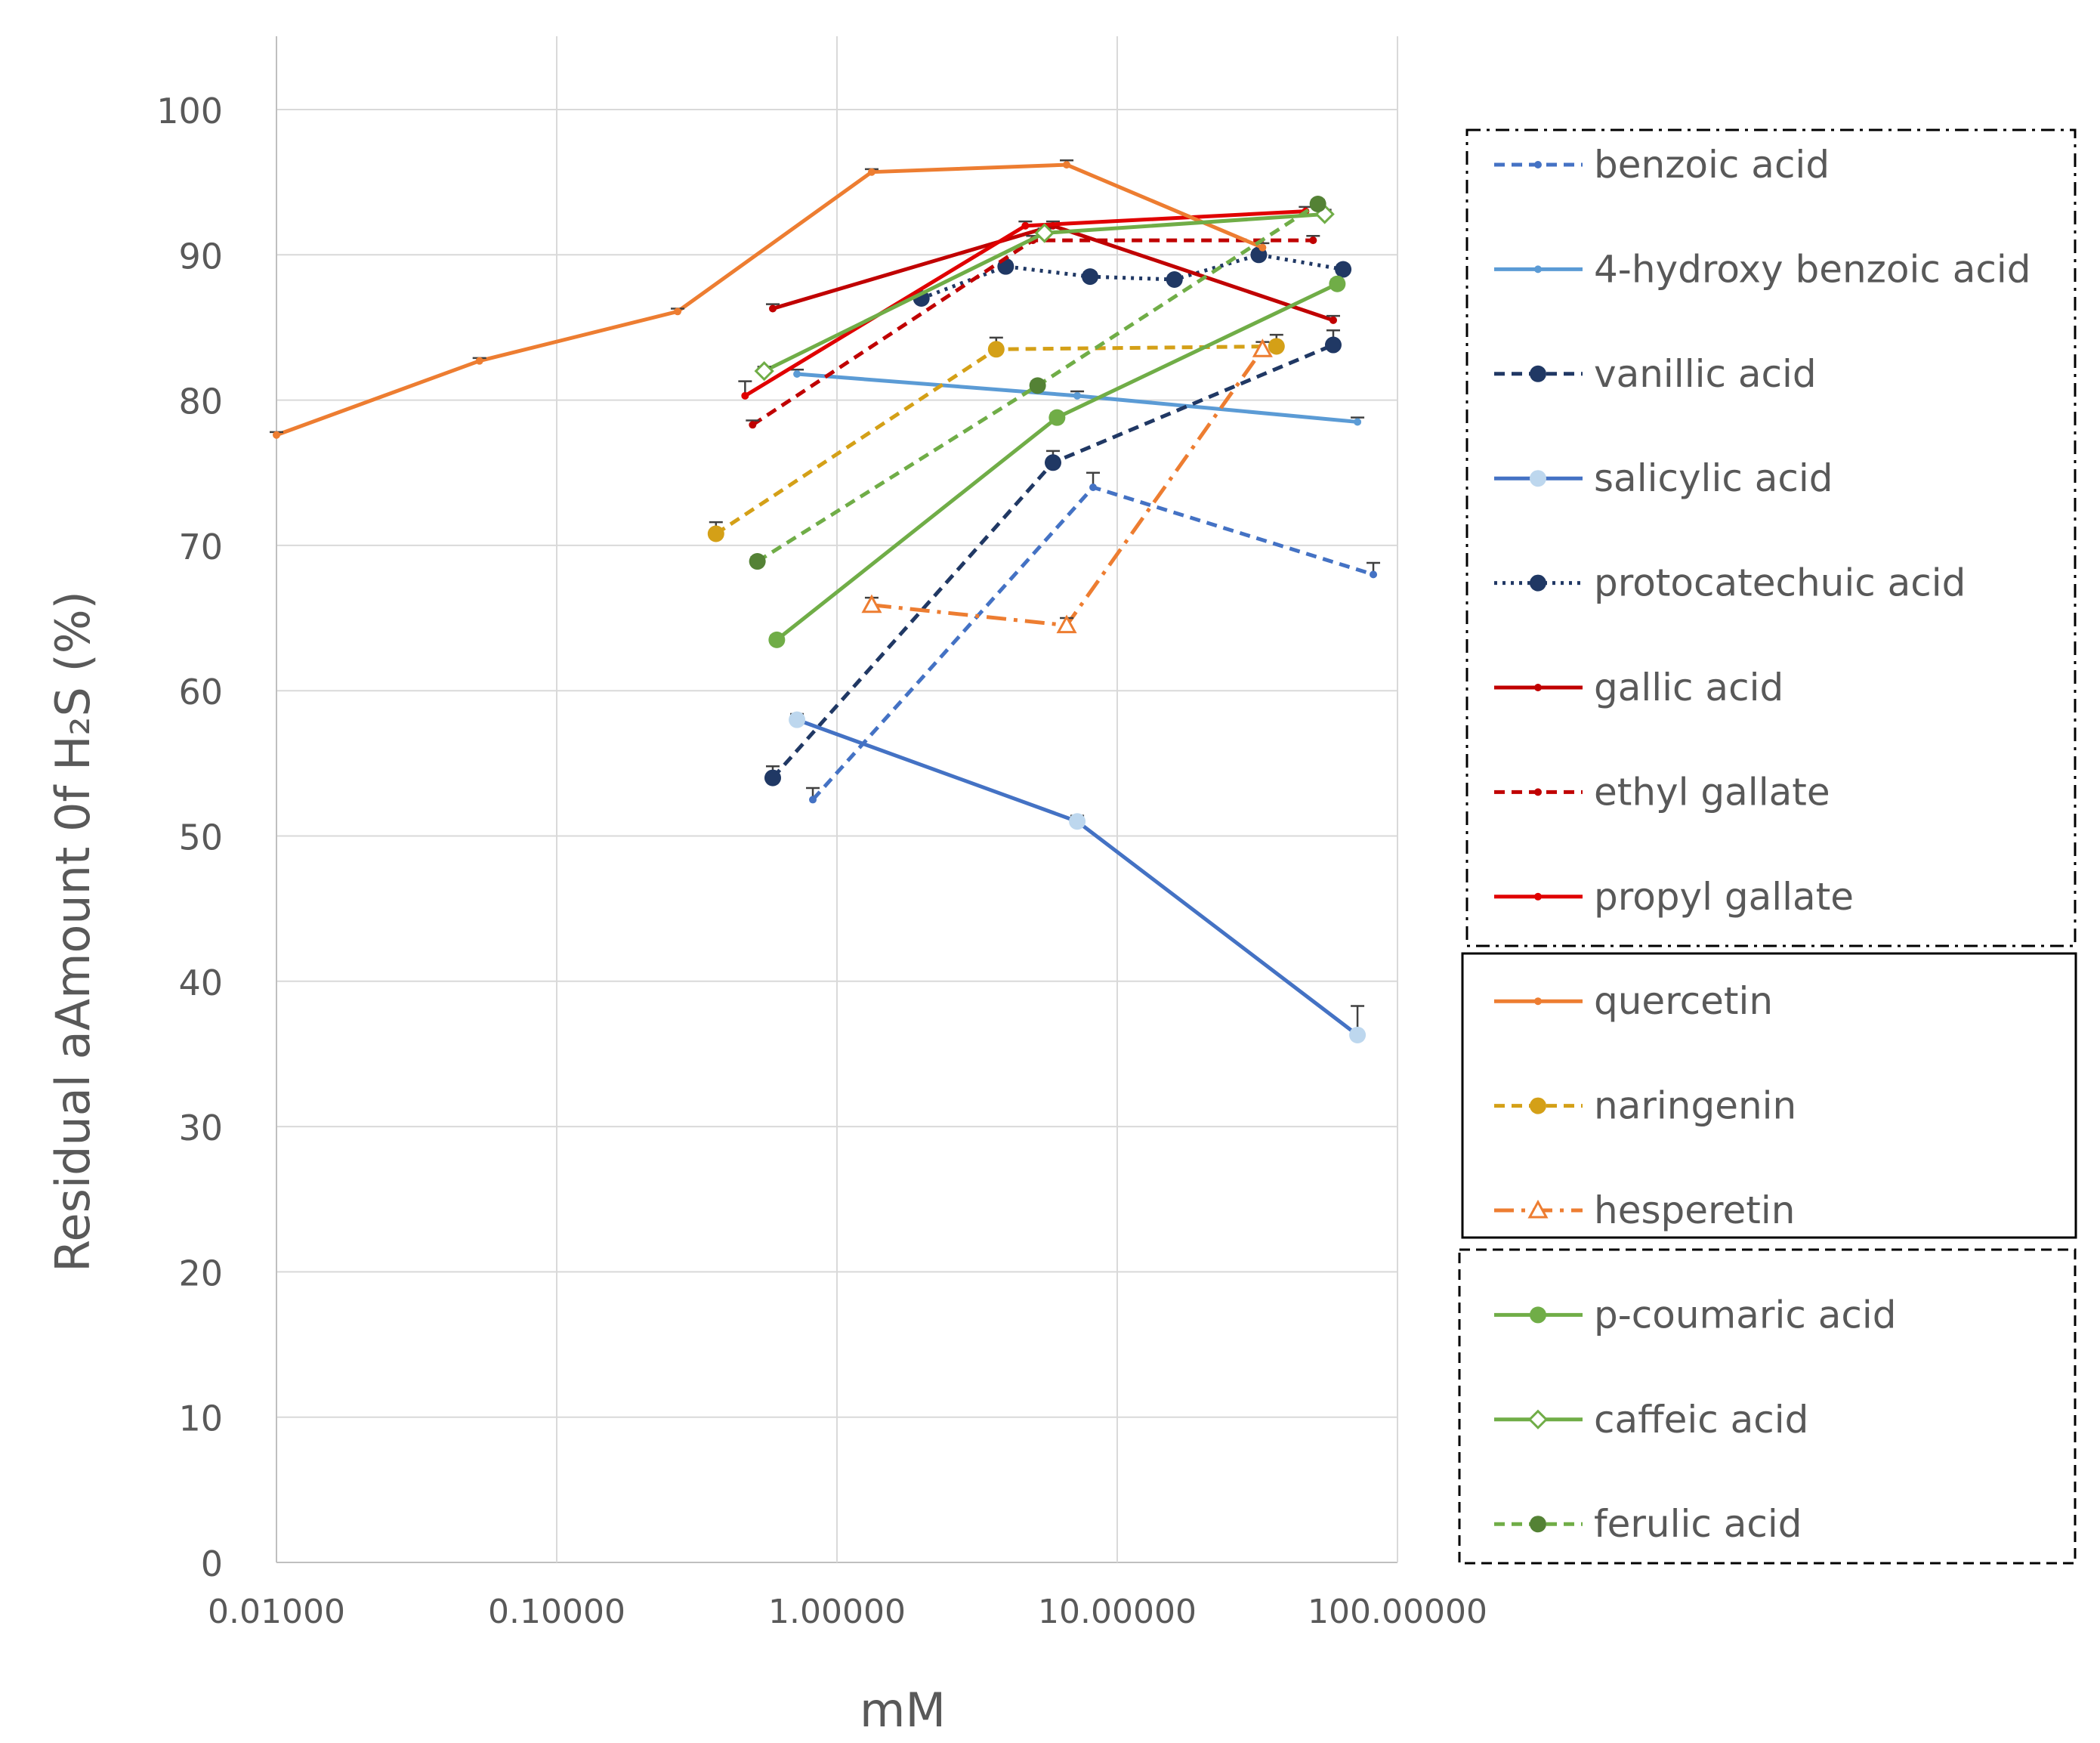  Describe the element at coordinates (72, 932) in the screenshot. I see `y-axis-title: Residual aAmount 0f H₂S (%)` at that location.